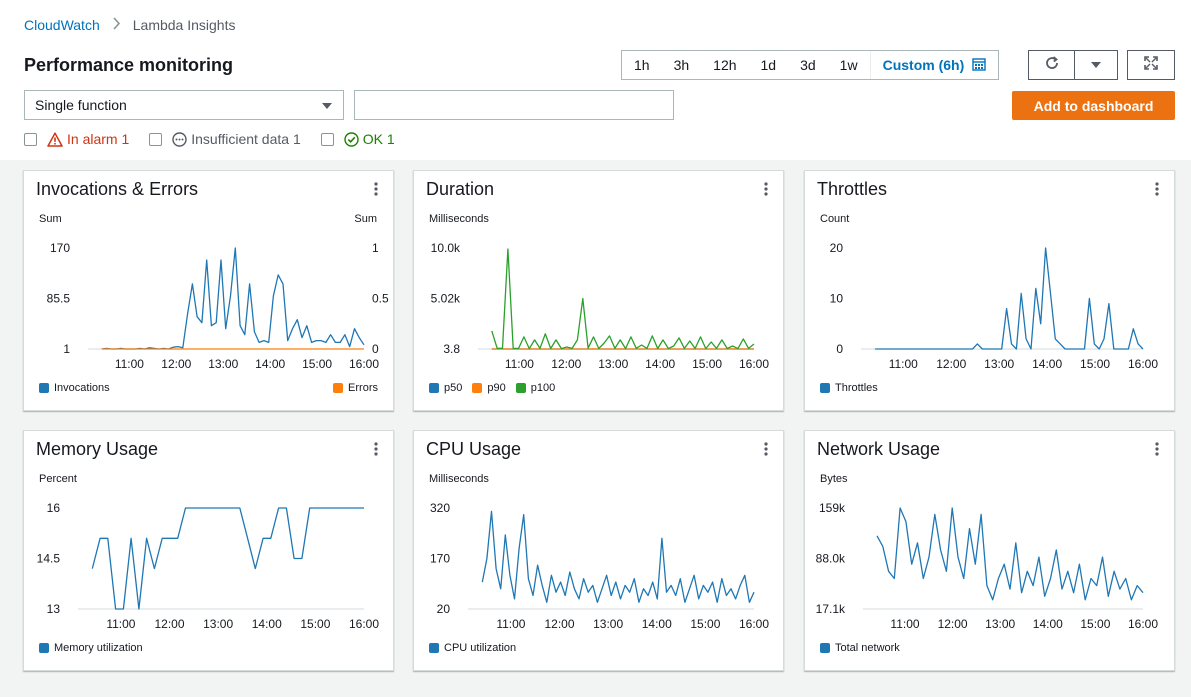 This screenshot has height=697, width=1191. Describe the element at coordinates (681, 65) in the screenshot. I see `time-range-3h: 3h` at that location.